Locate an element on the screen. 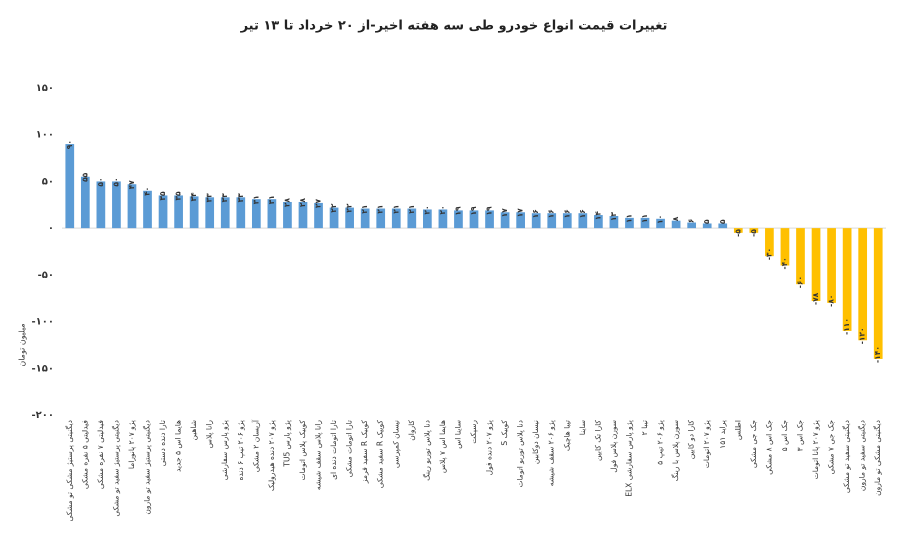 Image resolution: width=909 pixels, height=537 pixels. value-label: ۲۸ is located at coordinates (286, 203).